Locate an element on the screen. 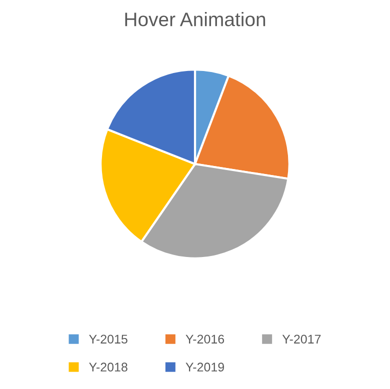 This screenshot has height=389, width=390. legend-label: Y-2019 is located at coordinates (205, 367).